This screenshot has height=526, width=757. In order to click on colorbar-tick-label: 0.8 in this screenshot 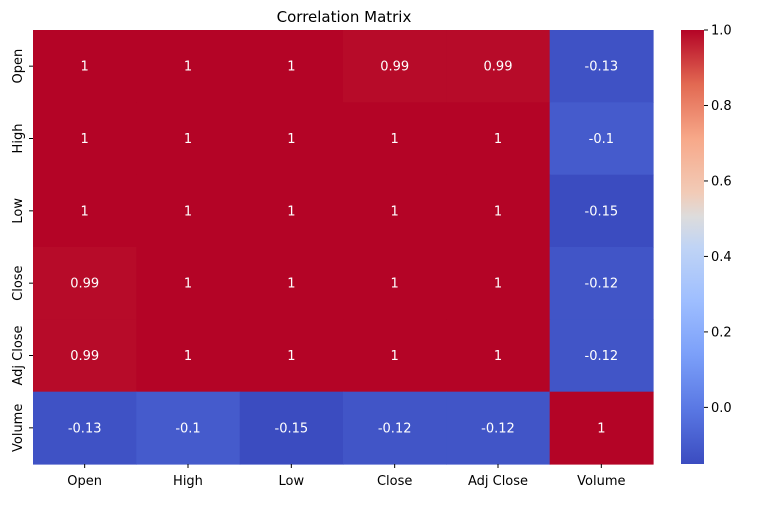, I will do `click(721, 106)`.